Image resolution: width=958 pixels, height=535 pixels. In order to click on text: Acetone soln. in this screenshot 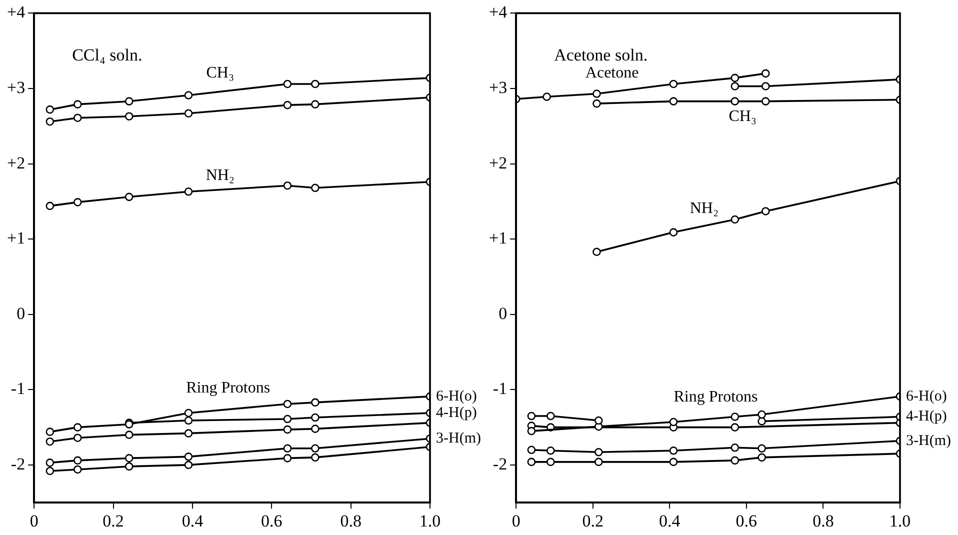, I will do `click(601, 55)`.